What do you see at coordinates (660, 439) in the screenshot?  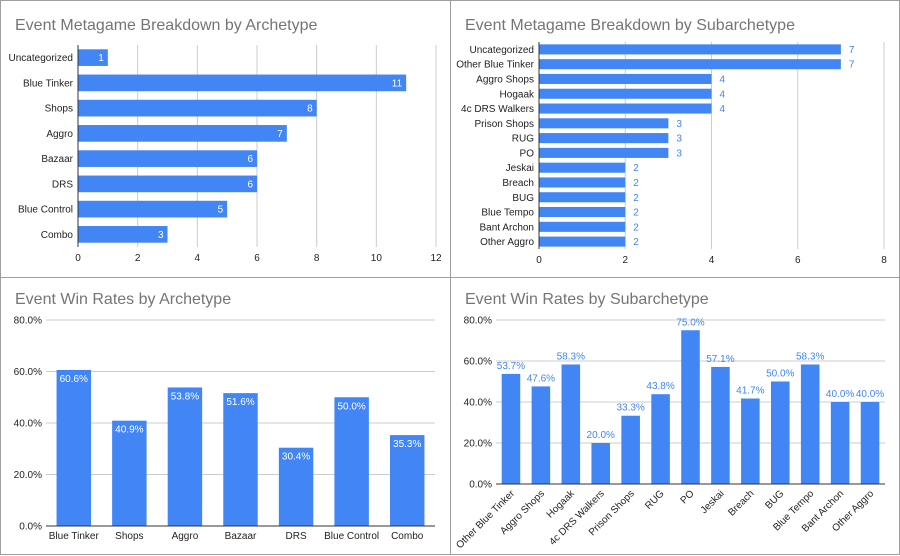 I see `bar-rug` at bounding box center [660, 439].